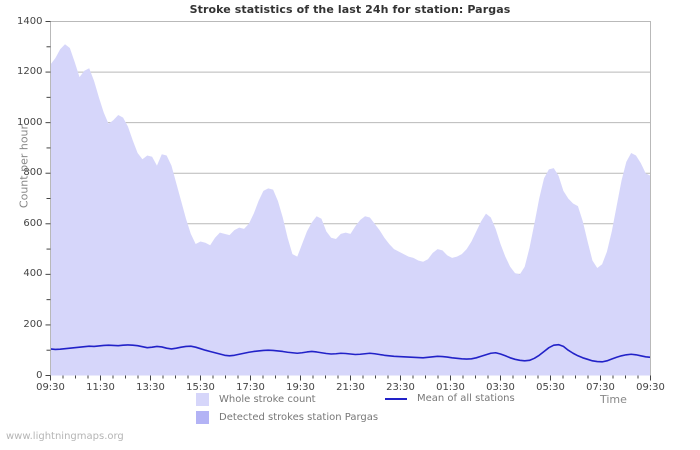 This screenshot has height=450, width=700. What do you see at coordinates (33, 223) in the screenshot?
I see `y-tick-label: 600` at bounding box center [33, 223].